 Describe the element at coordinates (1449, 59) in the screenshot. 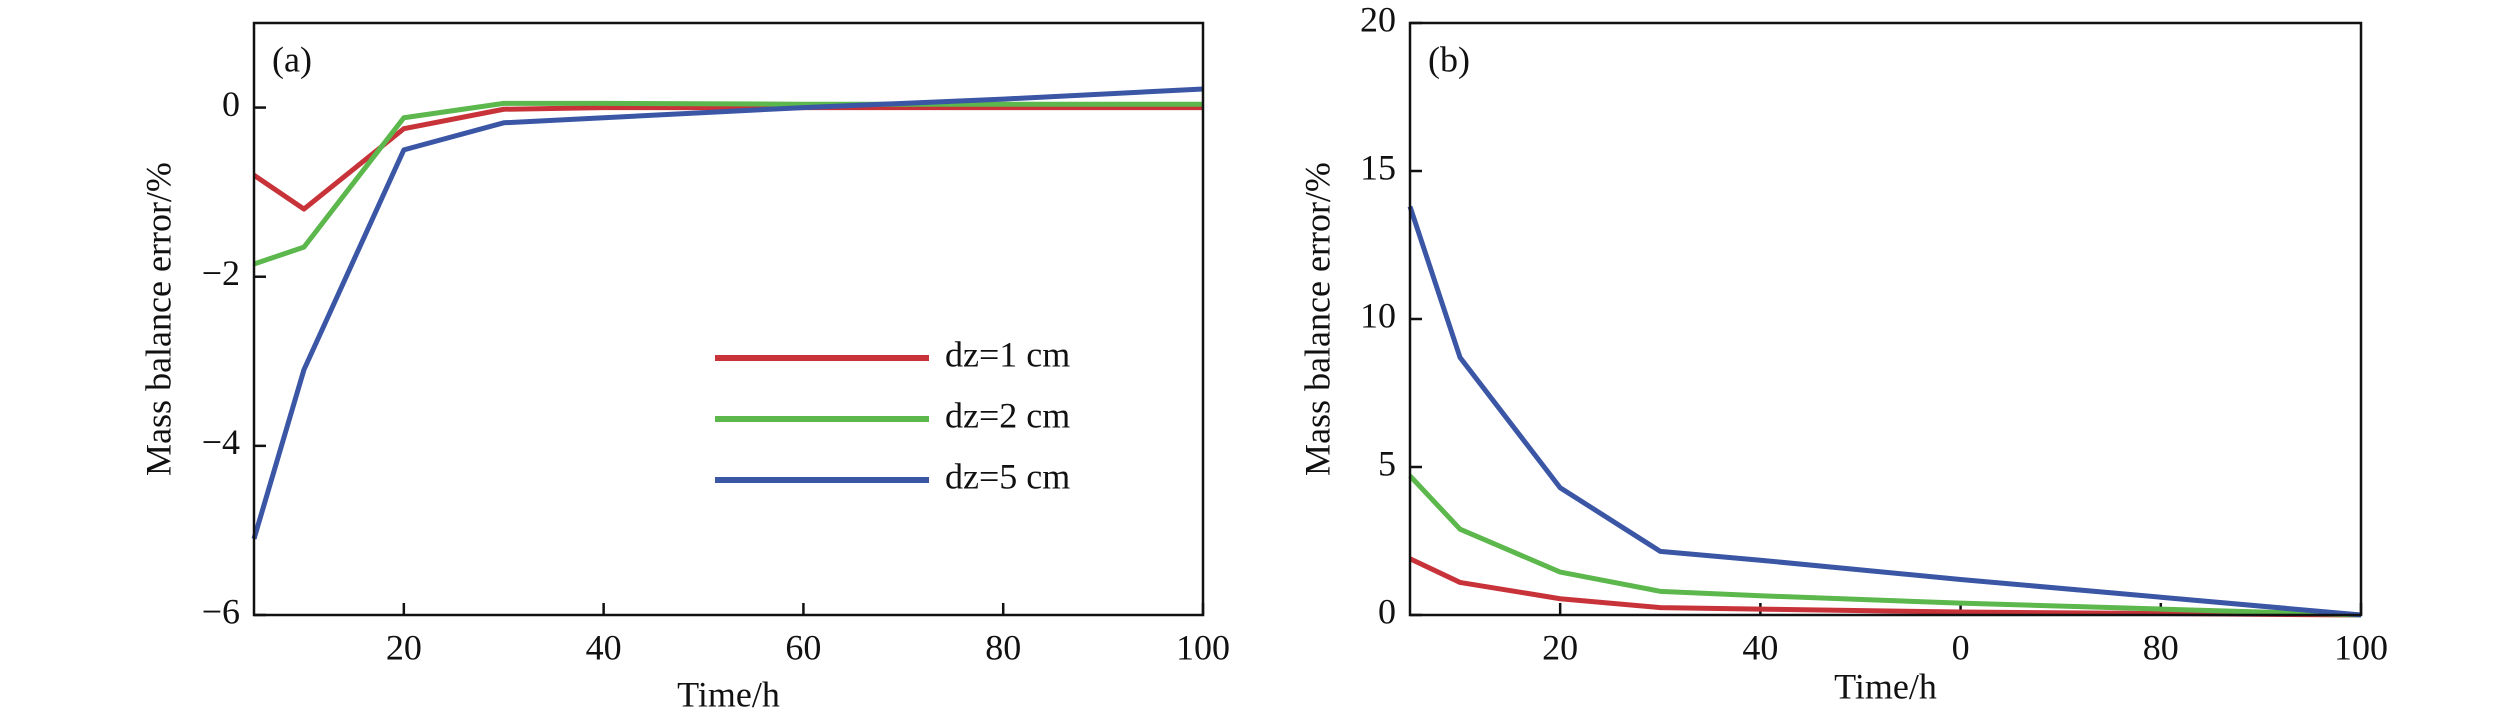

I see `panel-label: (b)` at that location.